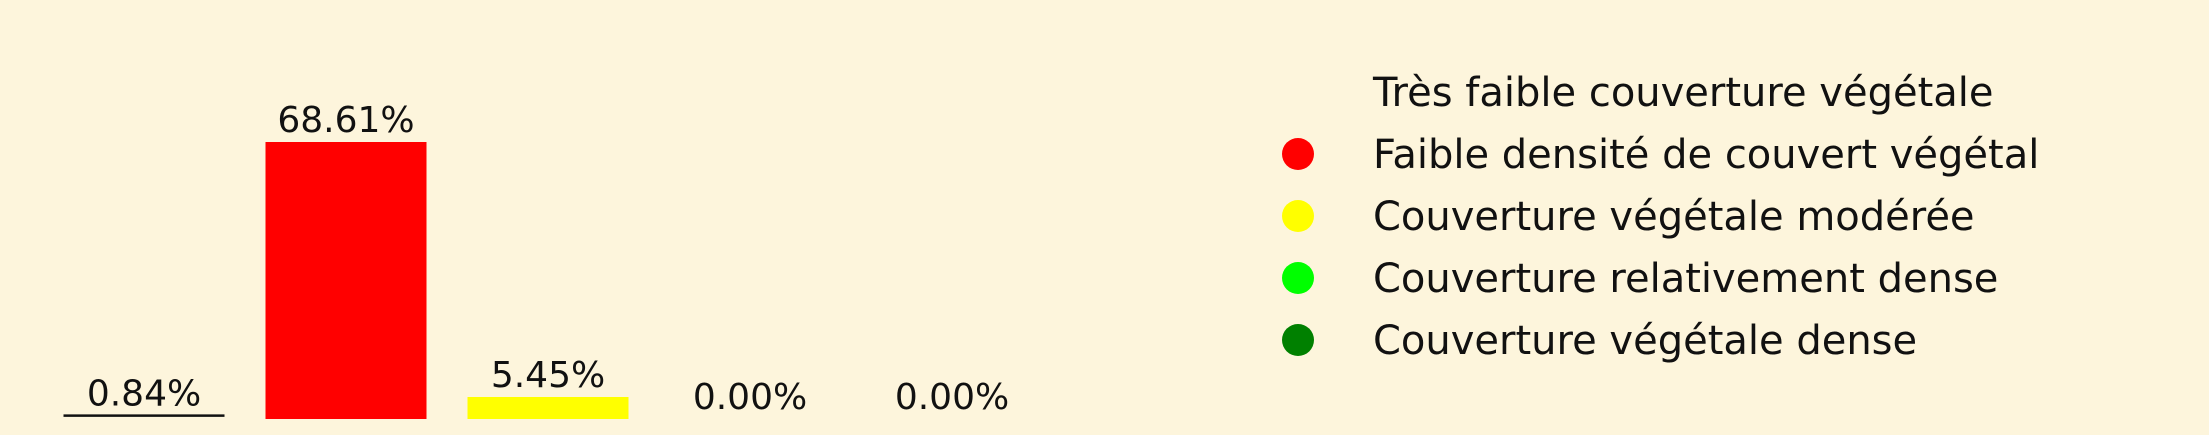 This screenshot has height=435, width=2209. What do you see at coordinates (1645, 341) in the screenshot?
I see `legend-label-4: Couverture végétale dense` at bounding box center [1645, 341].